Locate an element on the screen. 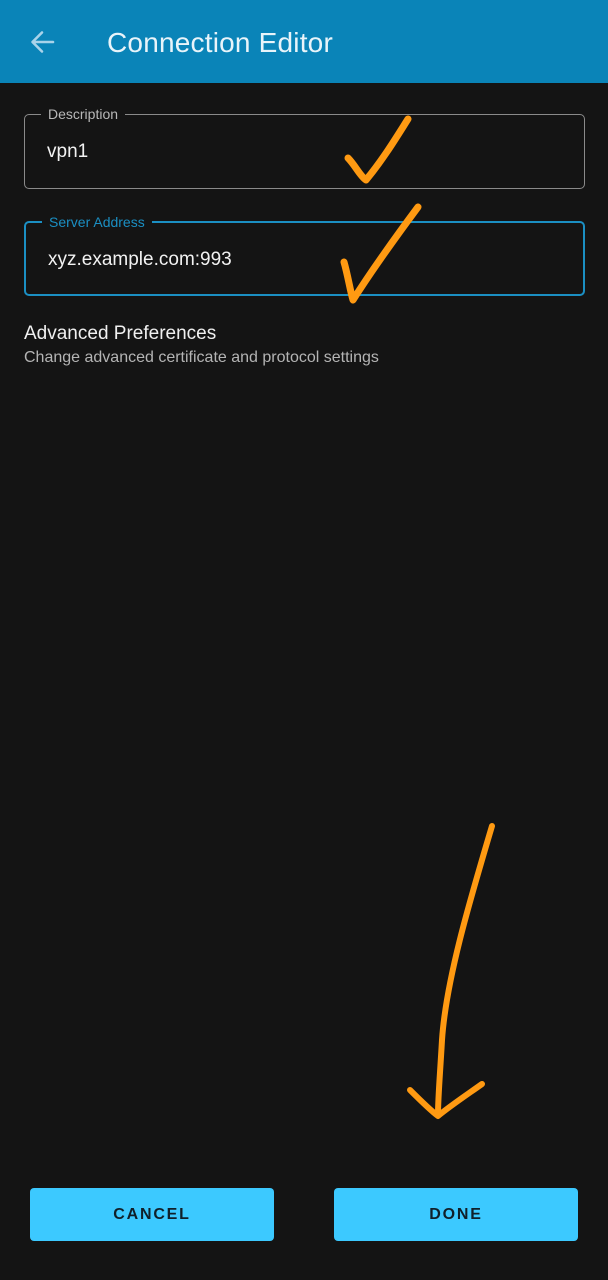 The height and width of the screenshot is (1280, 608). description-label: Description is located at coordinates (83, 114).